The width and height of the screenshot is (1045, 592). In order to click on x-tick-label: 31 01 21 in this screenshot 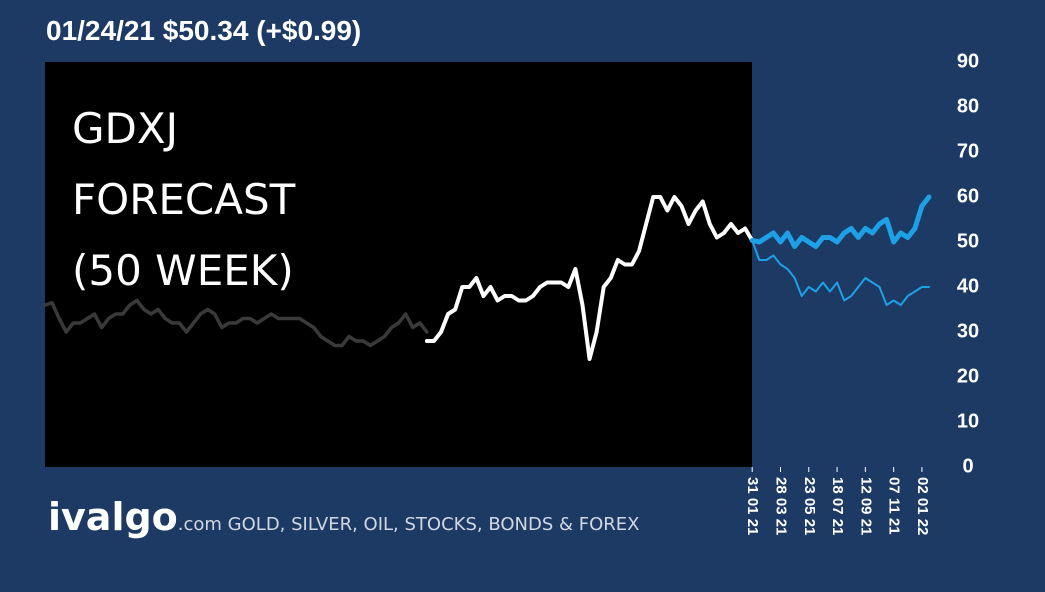, I will do `click(752, 506)`.